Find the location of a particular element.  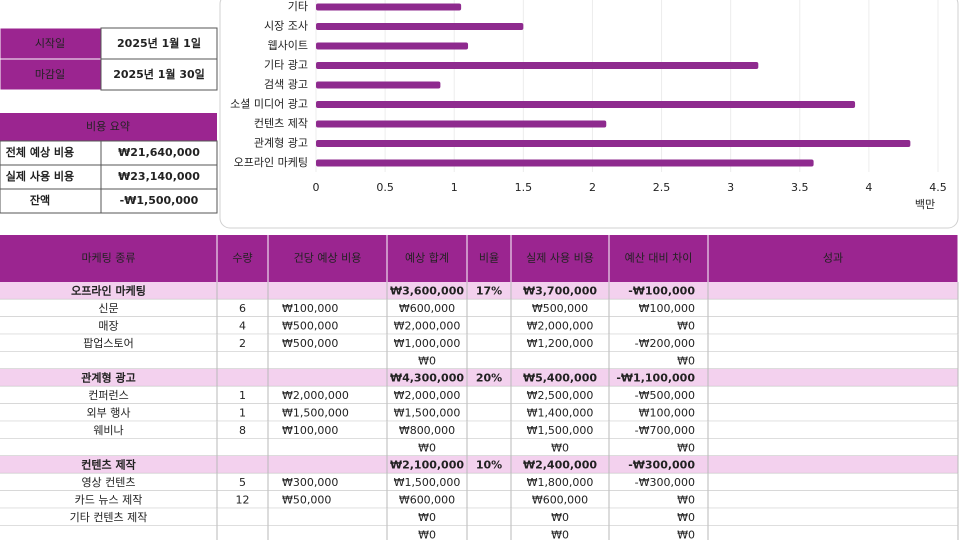

x-tick-label: 1.5 is located at coordinates (524, 187).